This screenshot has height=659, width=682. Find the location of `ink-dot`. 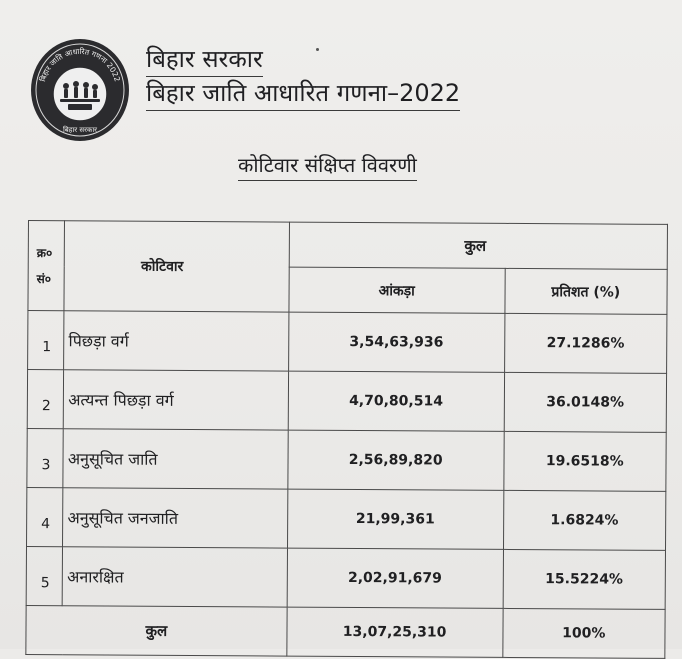

ink-dot is located at coordinates (317, 49).